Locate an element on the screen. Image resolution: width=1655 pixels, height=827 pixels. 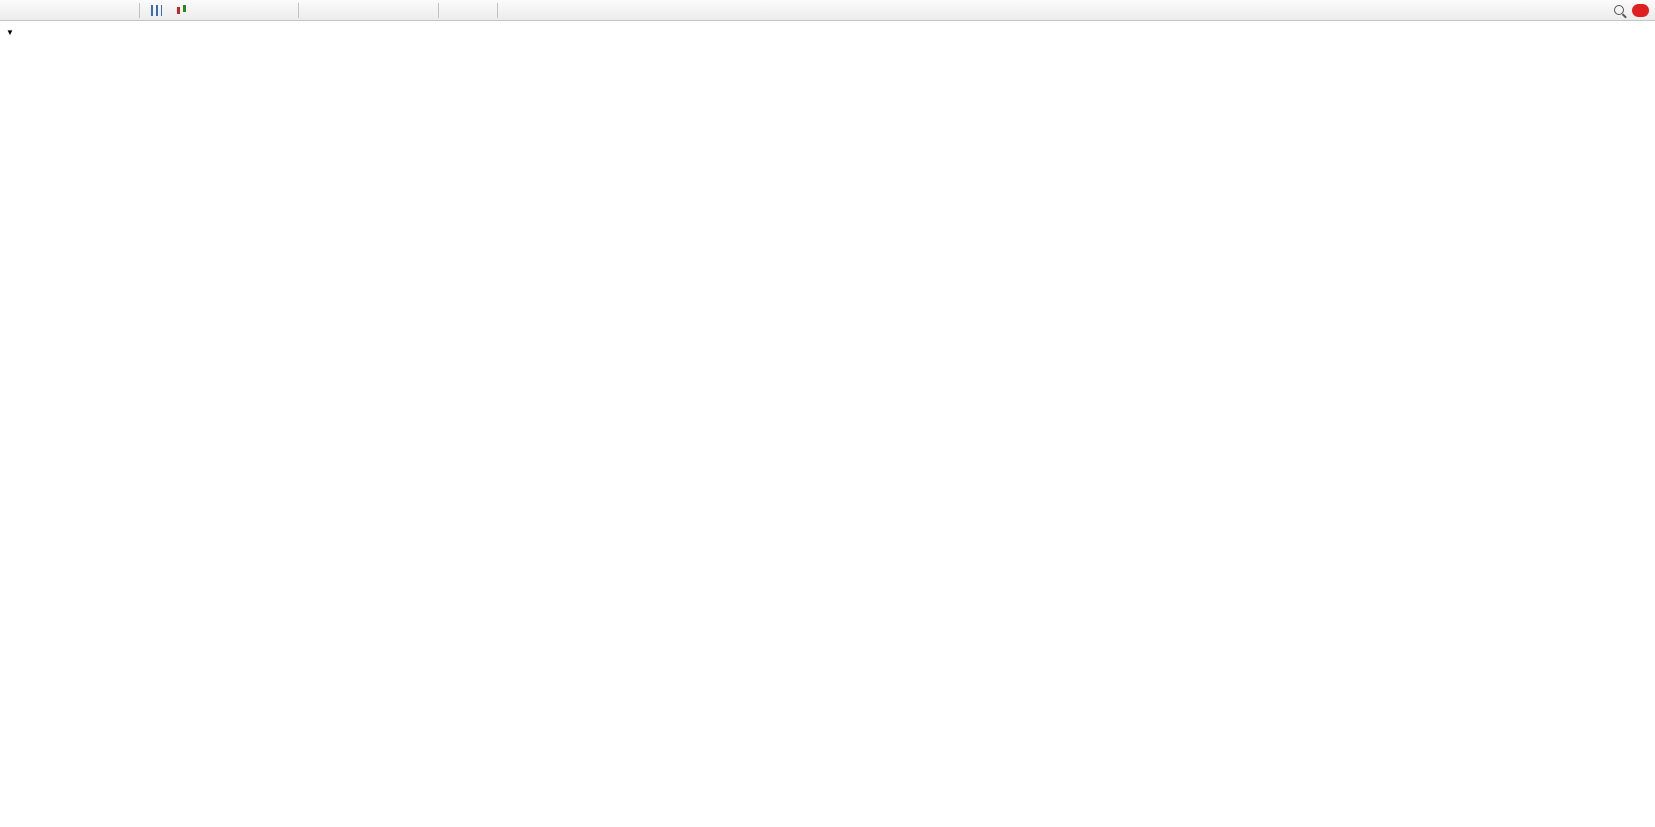
channel-tool-button is located at coordinates (564, 10).